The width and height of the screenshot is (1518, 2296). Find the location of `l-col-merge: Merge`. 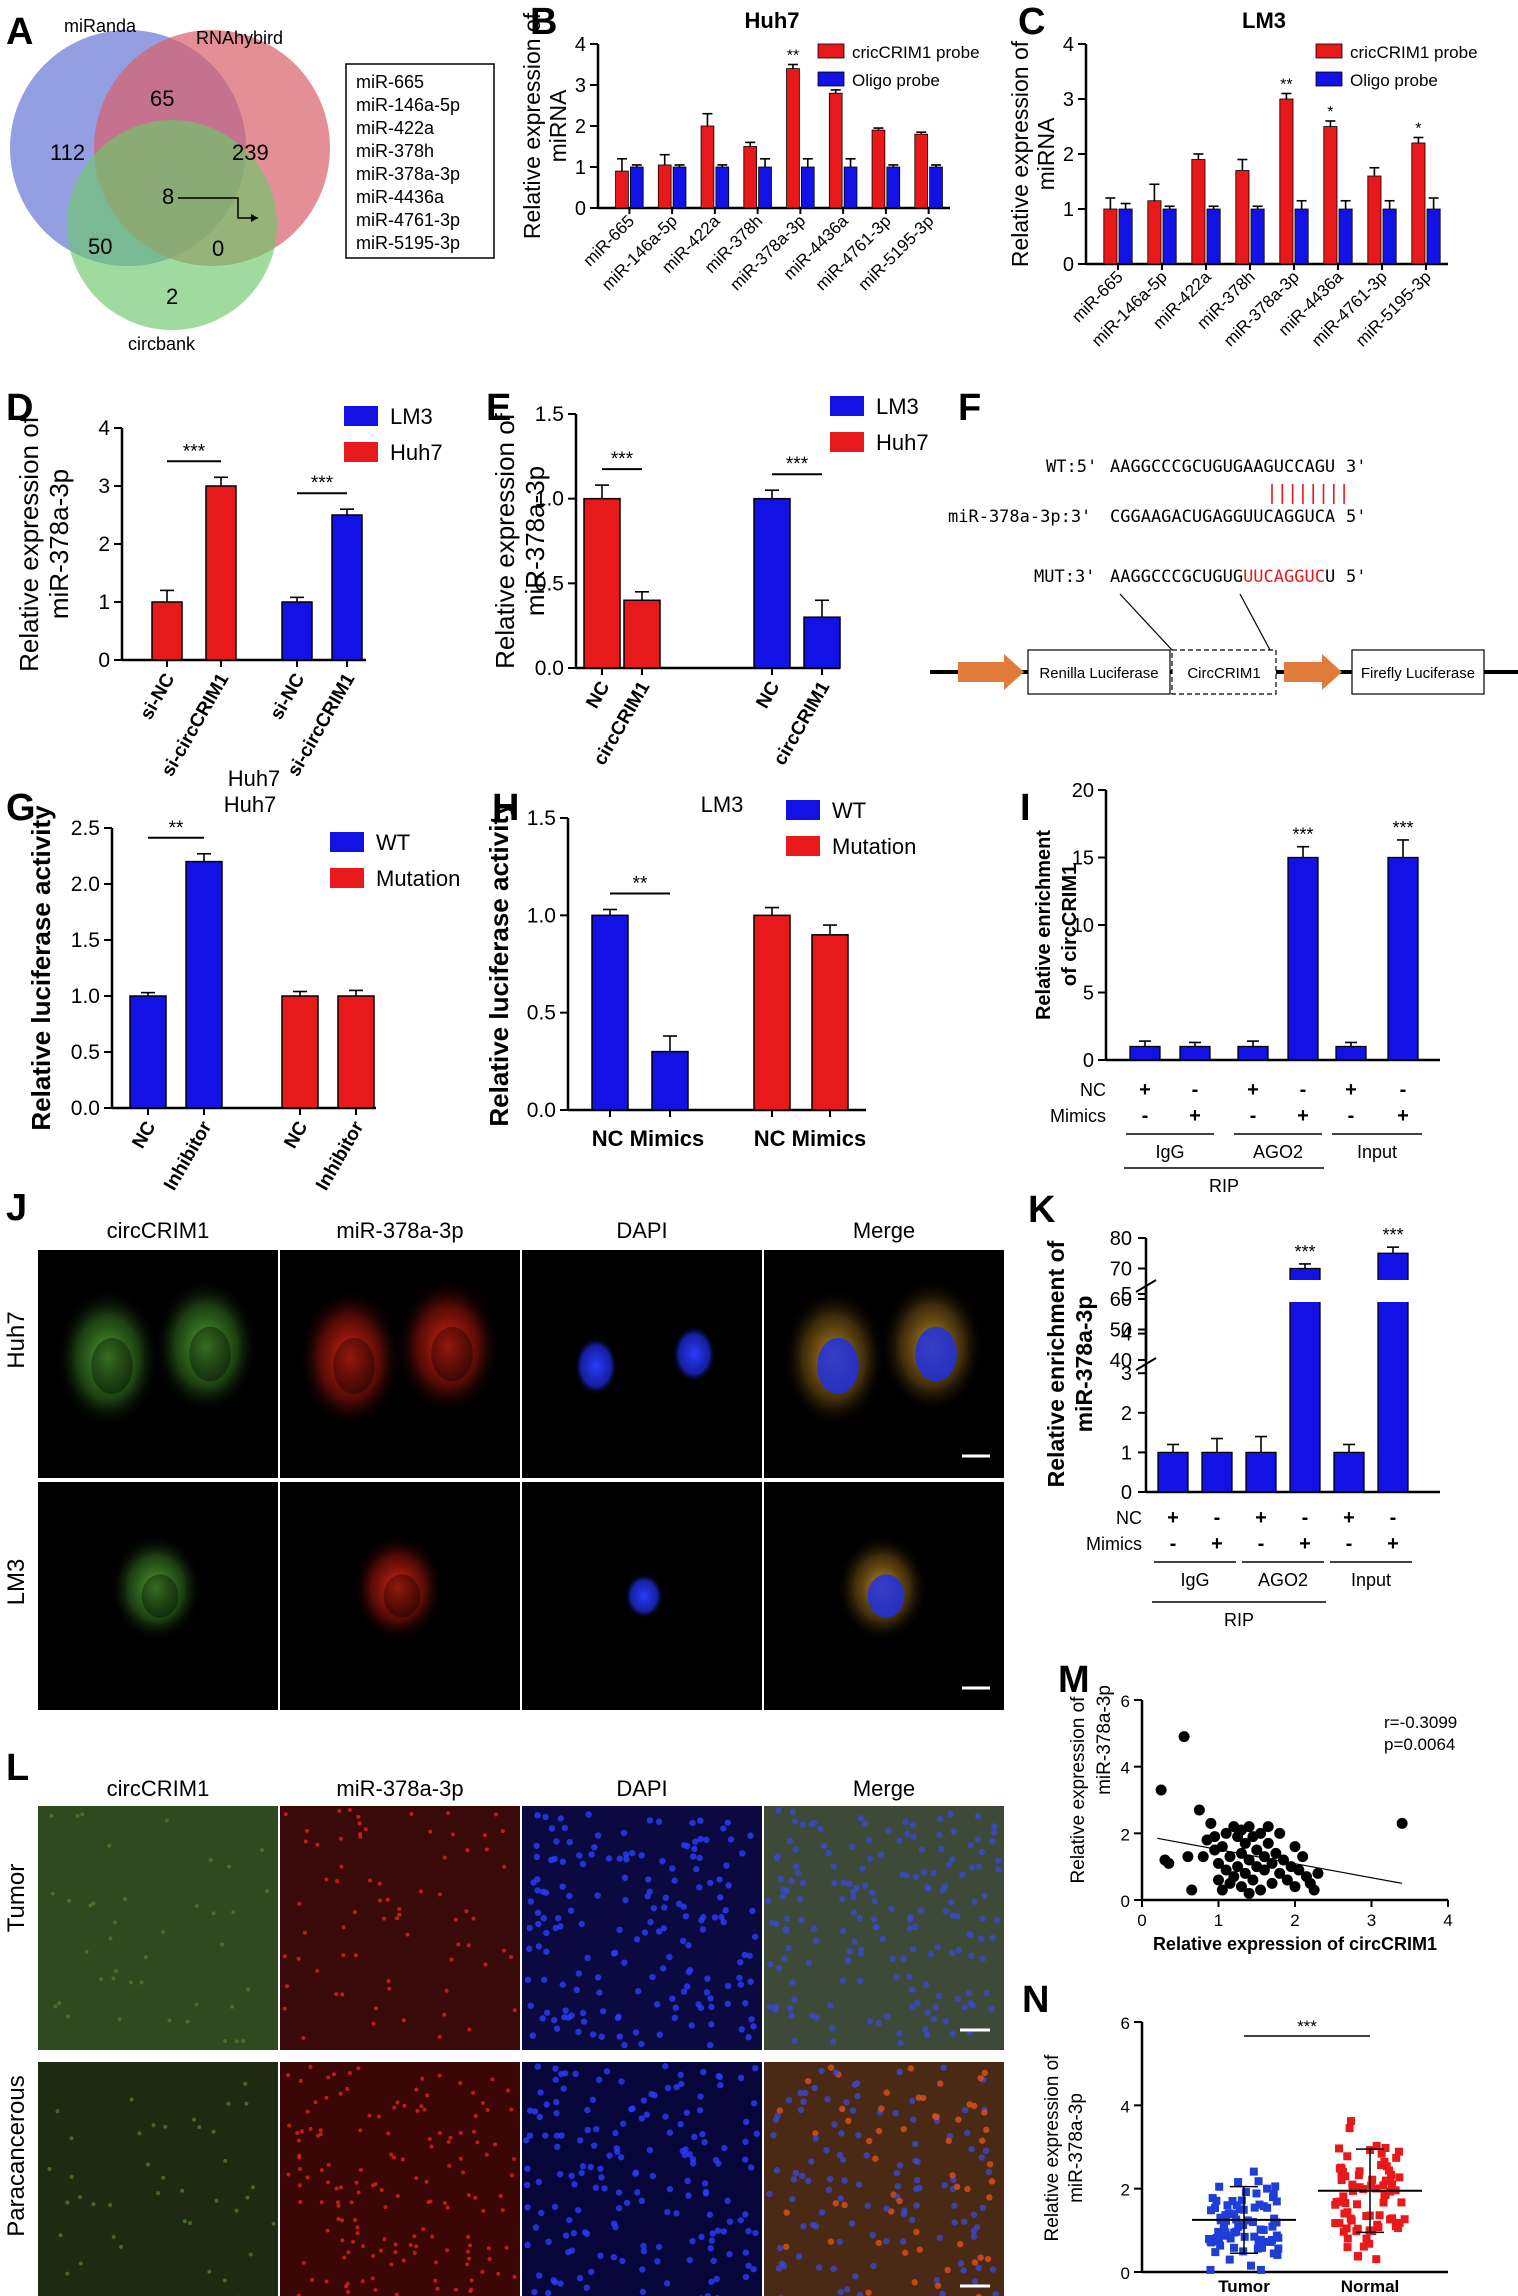

l-col-merge: Merge is located at coordinates (884, 1788).